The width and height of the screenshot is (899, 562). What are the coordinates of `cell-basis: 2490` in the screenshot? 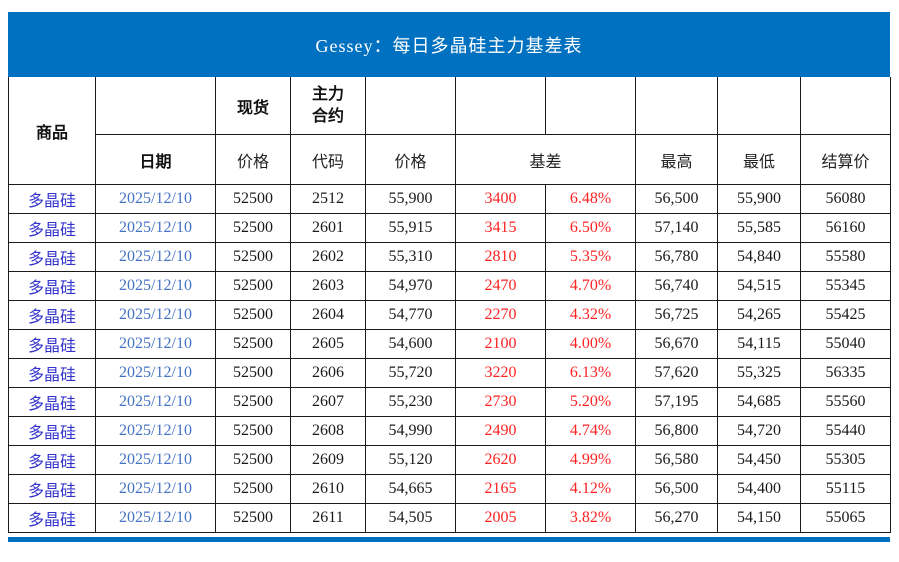 It's located at (500, 431).